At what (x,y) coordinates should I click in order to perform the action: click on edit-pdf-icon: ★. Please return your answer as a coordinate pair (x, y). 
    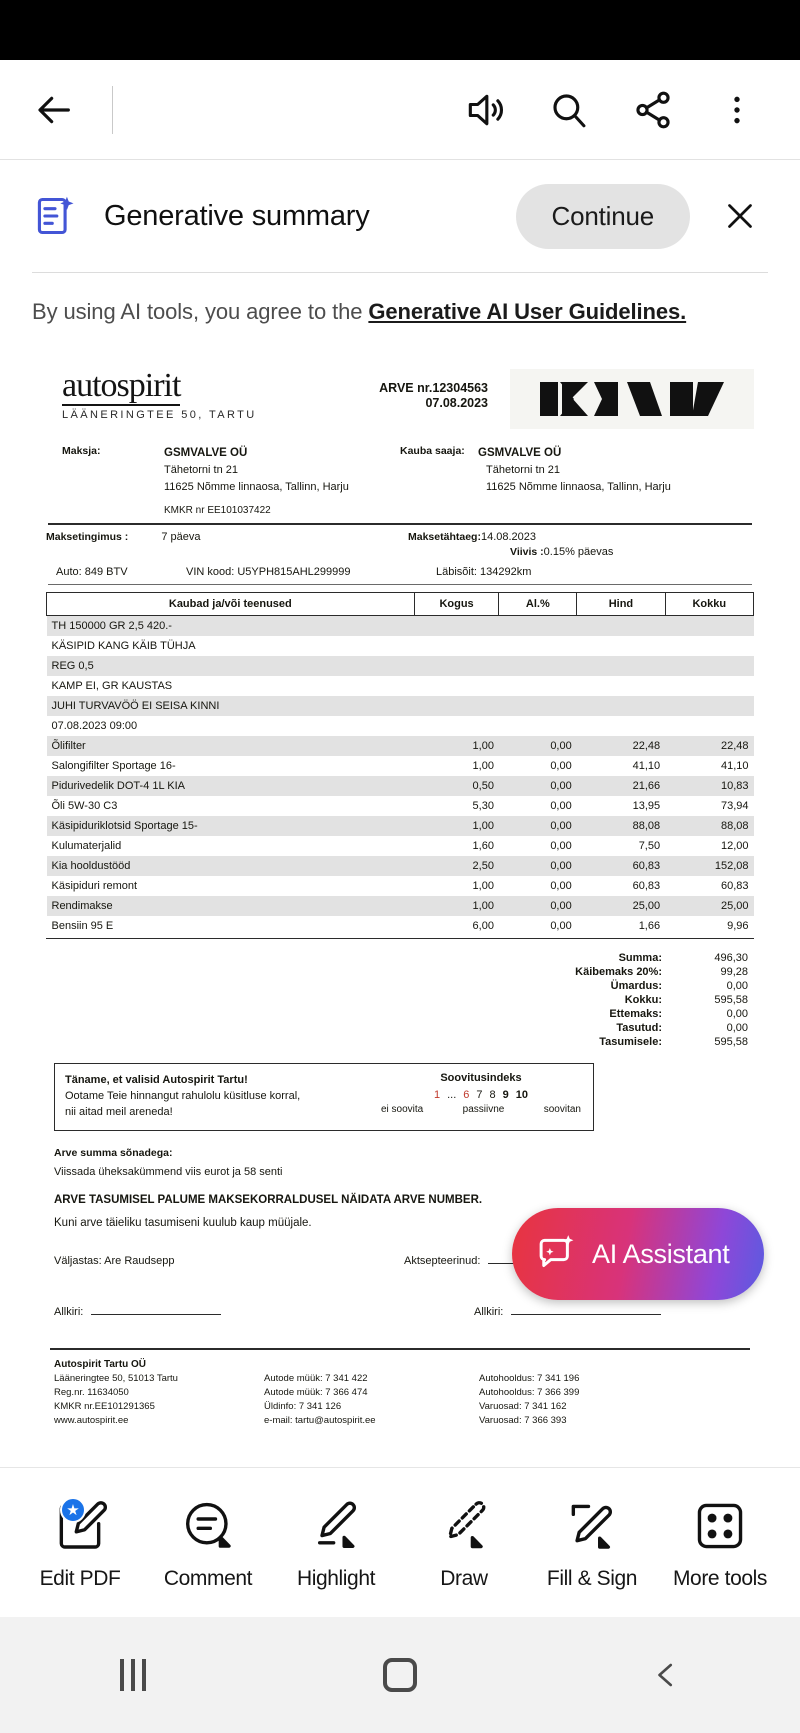
    Looking at the image, I should click on (80, 1526).